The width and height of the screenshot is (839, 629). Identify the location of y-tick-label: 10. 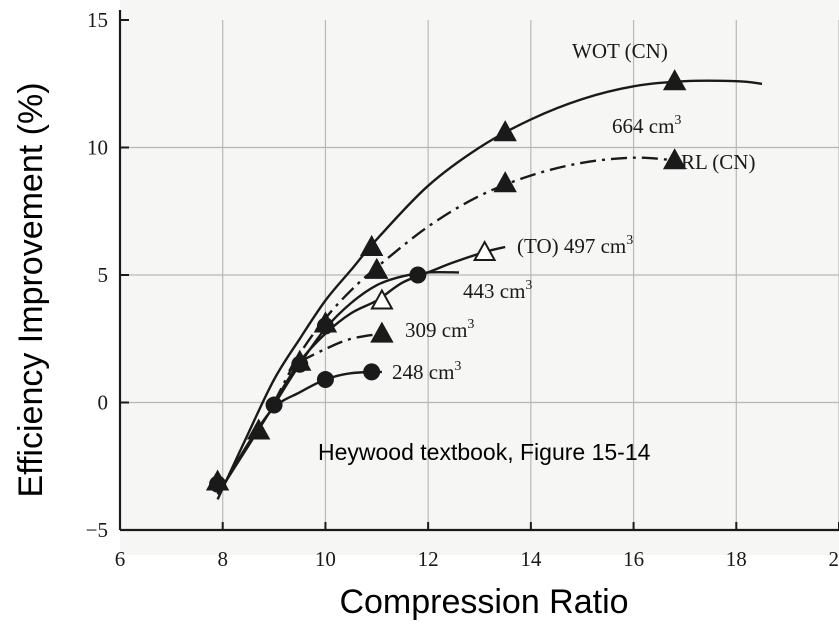
(97, 148).